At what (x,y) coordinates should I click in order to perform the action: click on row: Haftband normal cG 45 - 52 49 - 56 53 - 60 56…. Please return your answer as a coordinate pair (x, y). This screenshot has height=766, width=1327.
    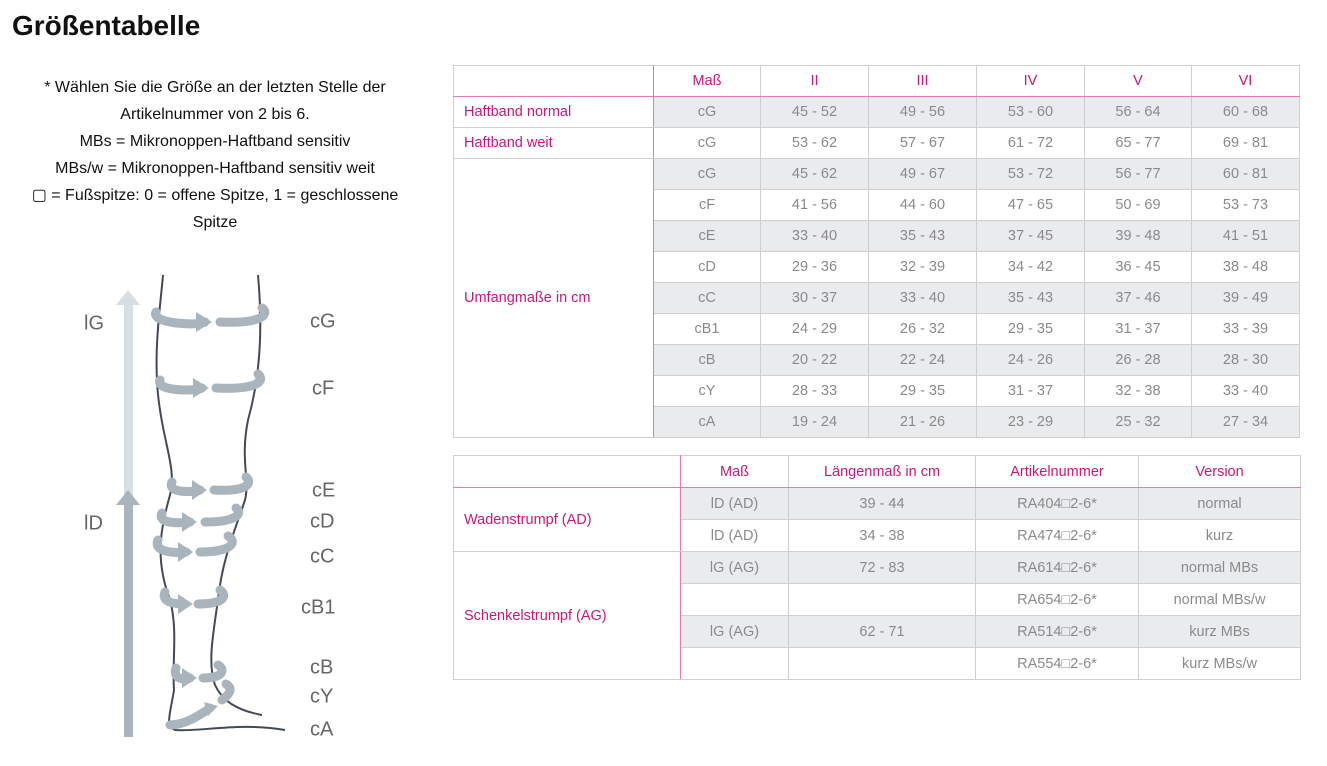
    Looking at the image, I should click on (876, 112).